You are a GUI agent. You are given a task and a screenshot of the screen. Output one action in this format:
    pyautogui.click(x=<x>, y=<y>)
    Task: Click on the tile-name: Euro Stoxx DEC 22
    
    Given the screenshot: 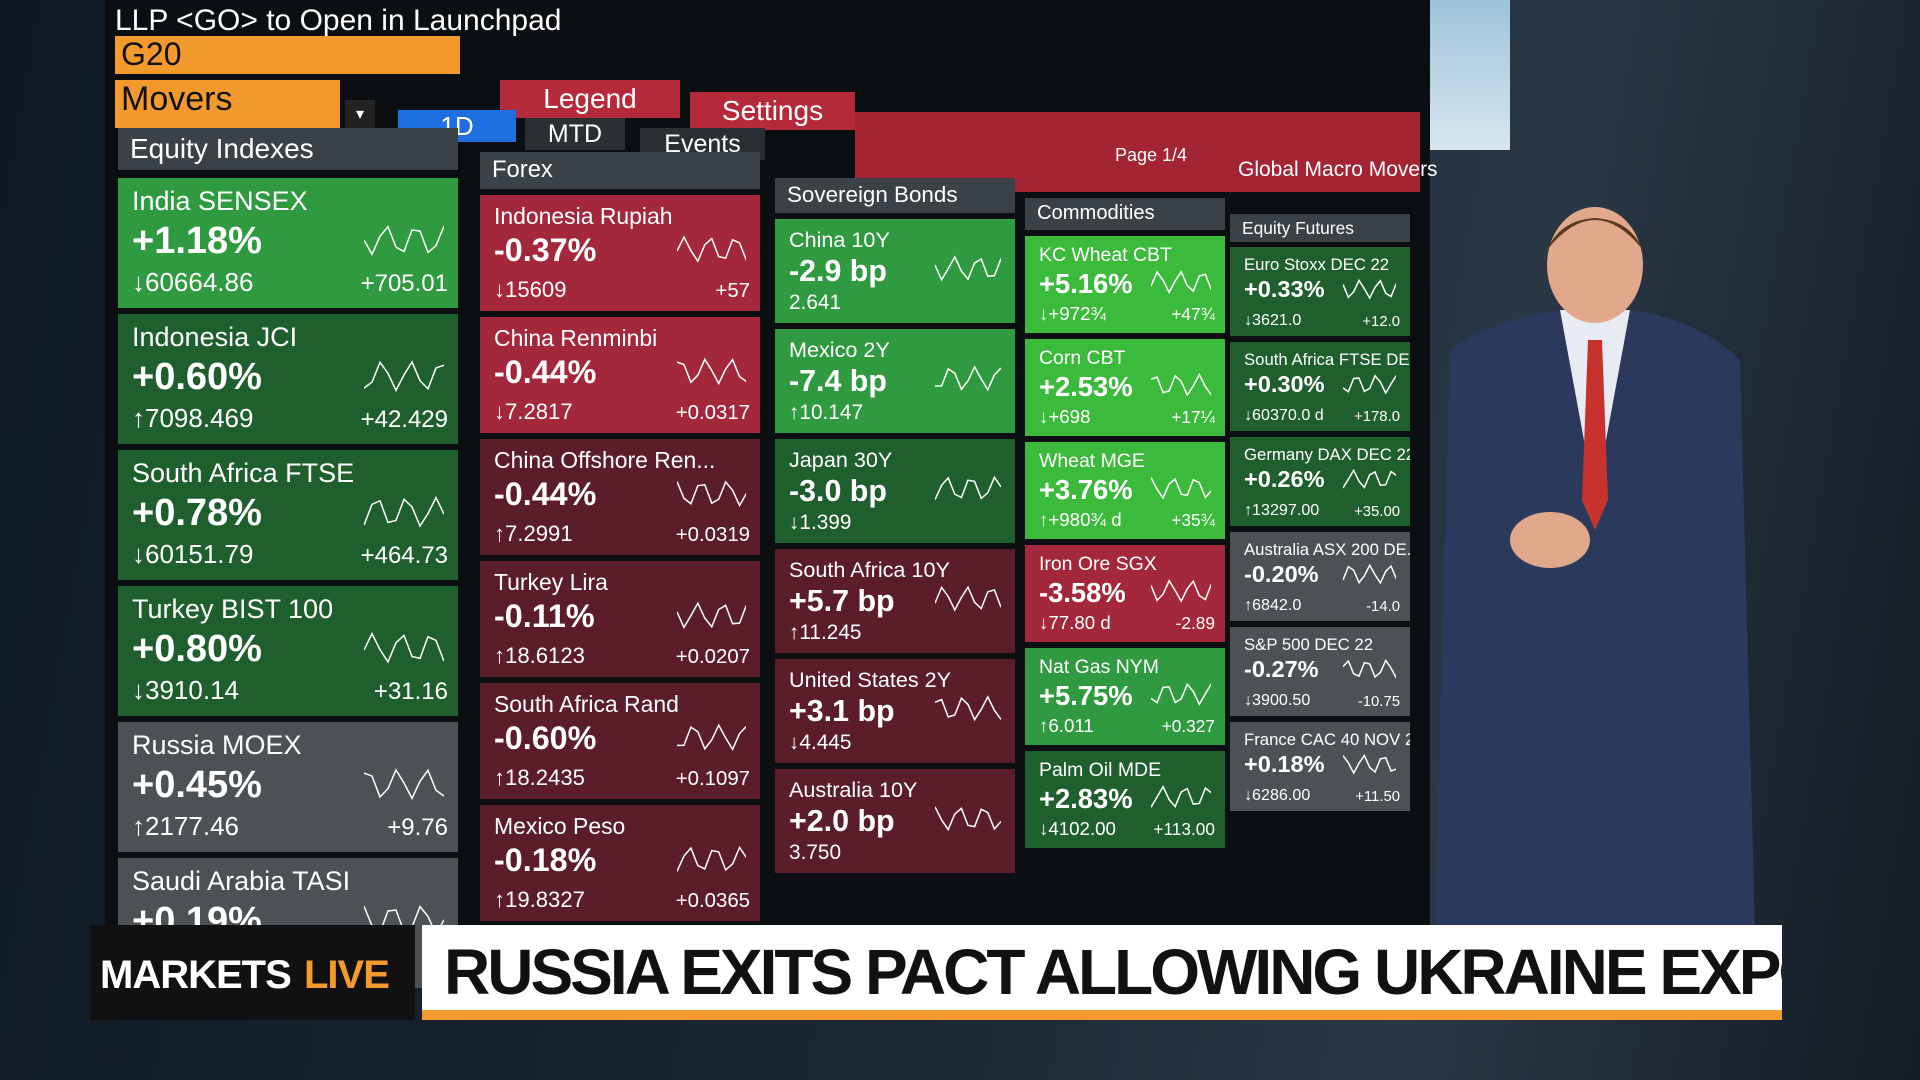 What is the action you would take?
    pyautogui.click(x=1317, y=265)
    